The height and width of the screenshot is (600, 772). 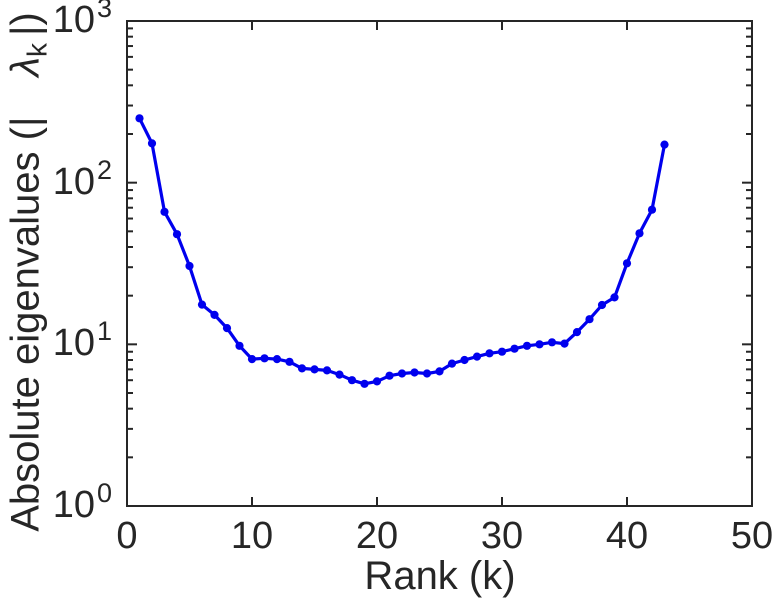 I want to click on x-tick-label: 40, so click(x=627, y=536).